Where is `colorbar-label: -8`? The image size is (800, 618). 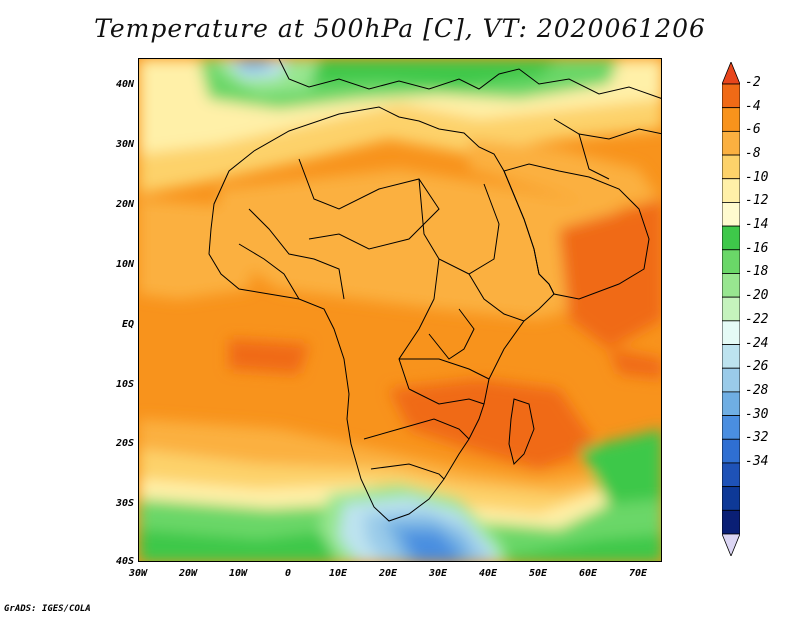
colorbar-label: -8 is located at coordinates (753, 154).